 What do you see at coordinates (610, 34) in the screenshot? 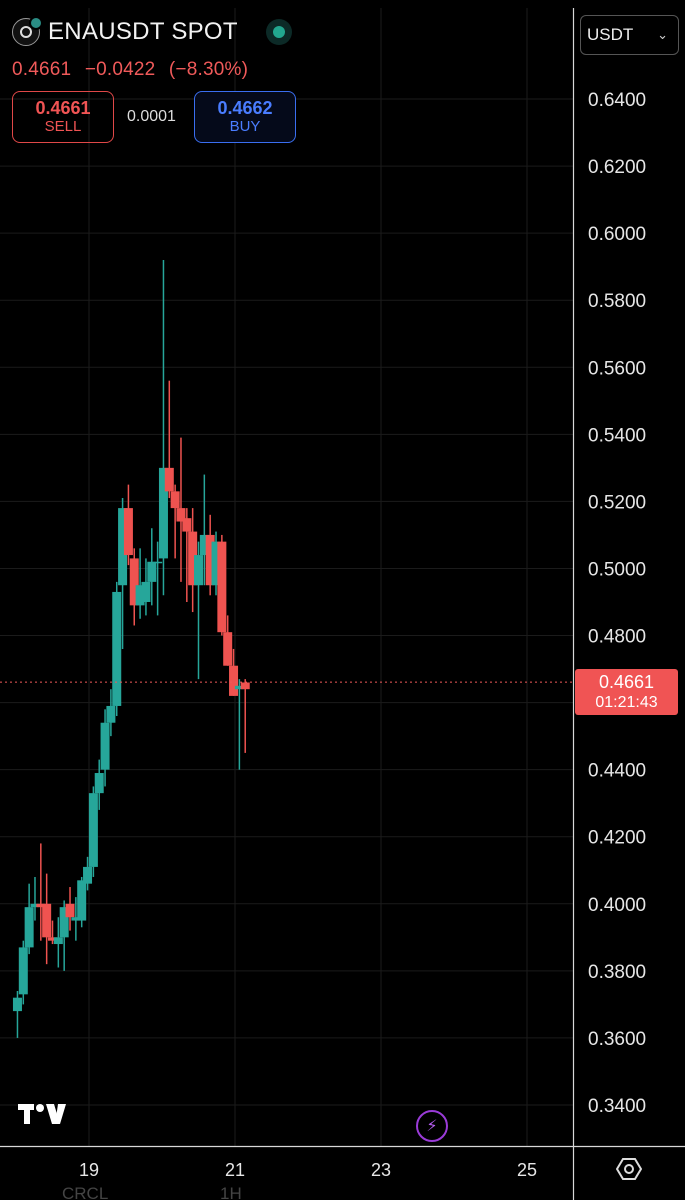
I see `currency-value: USDT` at bounding box center [610, 34].